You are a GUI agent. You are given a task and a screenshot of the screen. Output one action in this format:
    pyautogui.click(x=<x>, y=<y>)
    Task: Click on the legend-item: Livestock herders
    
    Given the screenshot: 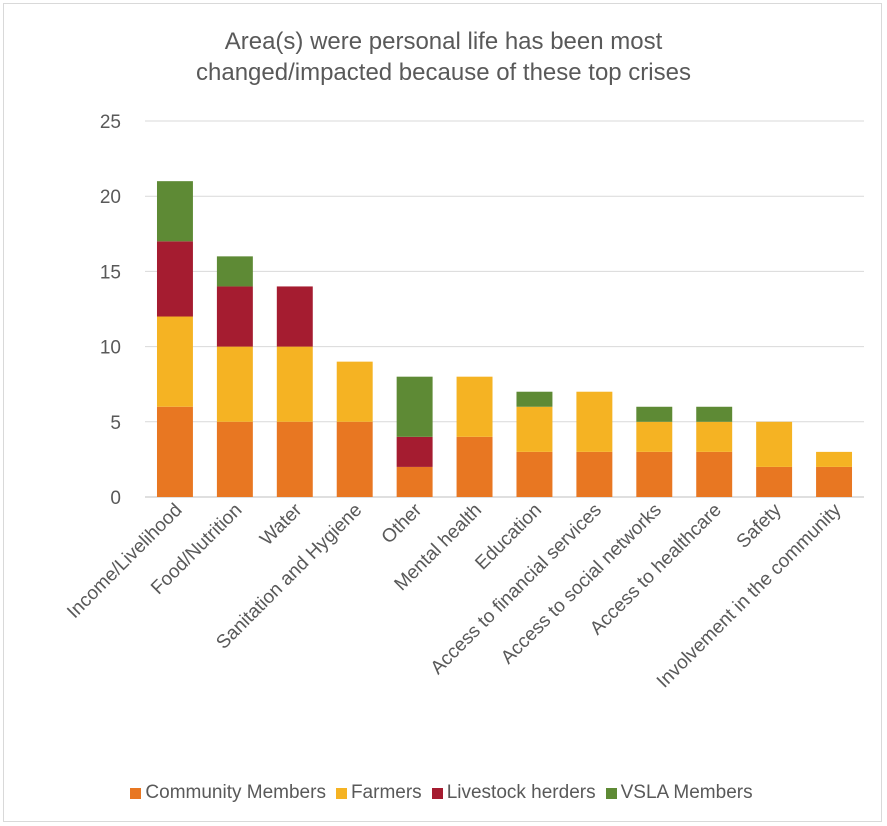 What is the action you would take?
    pyautogui.click(x=513, y=793)
    